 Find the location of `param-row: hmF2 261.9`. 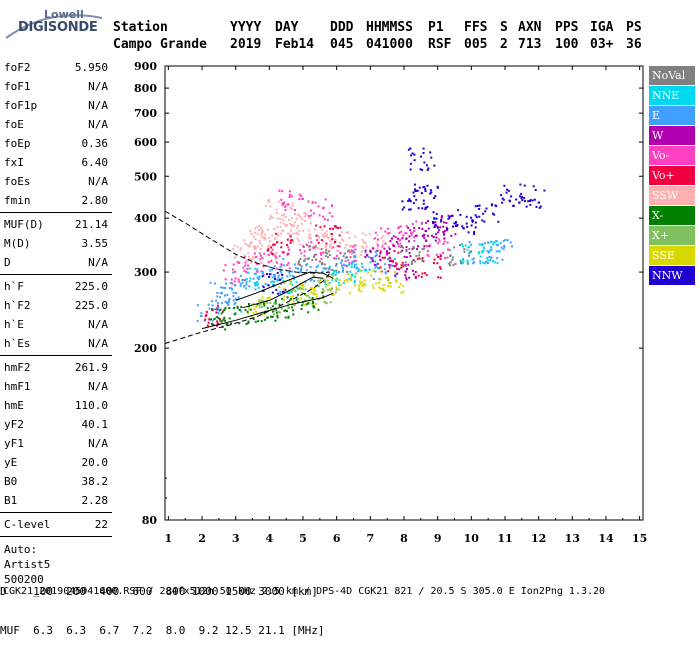

param-row: hmF2 261.9 is located at coordinates (56, 367).